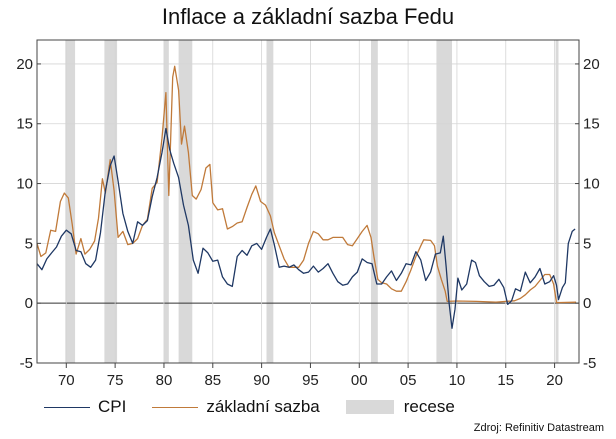 Image resolution: width=616 pixels, height=439 pixels. What do you see at coordinates (457, 380) in the screenshot?
I see `x-tick-label: 10` at bounding box center [457, 380].